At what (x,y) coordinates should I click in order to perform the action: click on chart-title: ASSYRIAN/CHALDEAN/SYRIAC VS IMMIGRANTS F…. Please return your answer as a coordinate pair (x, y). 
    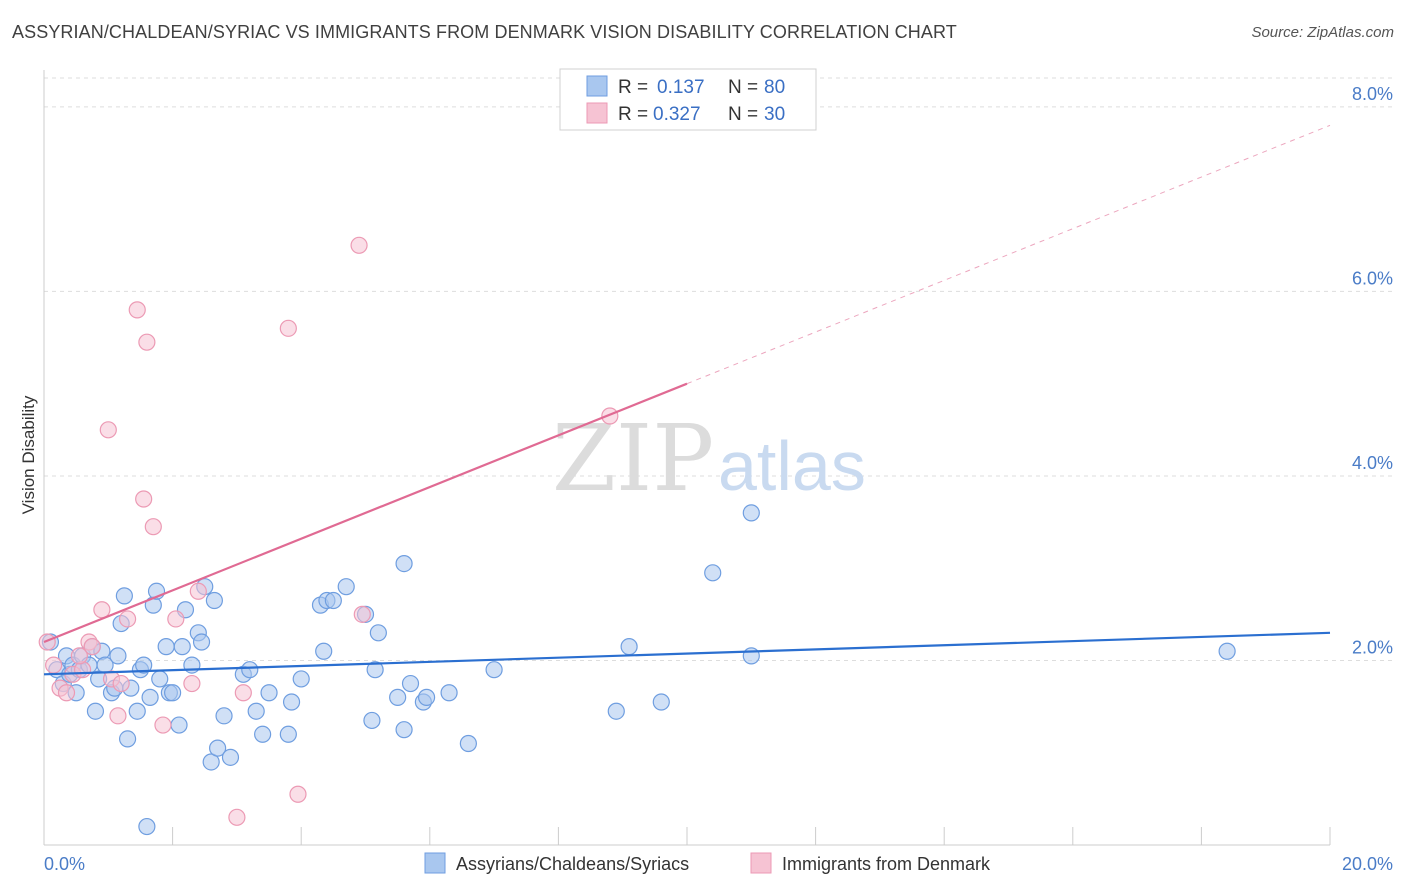
    Looking at the image, I should click on (484, 32).